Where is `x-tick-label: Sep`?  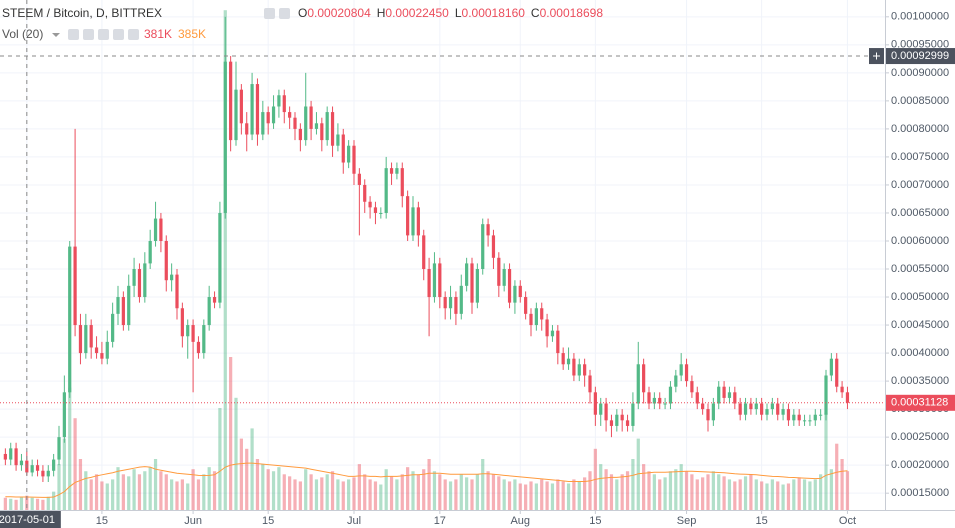
x-tick-label: Sep is located at coordinates (687, 521).